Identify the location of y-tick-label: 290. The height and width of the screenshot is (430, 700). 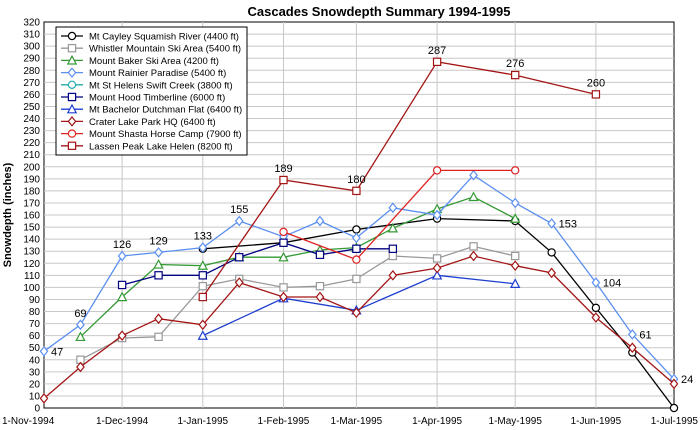
(31, 59).